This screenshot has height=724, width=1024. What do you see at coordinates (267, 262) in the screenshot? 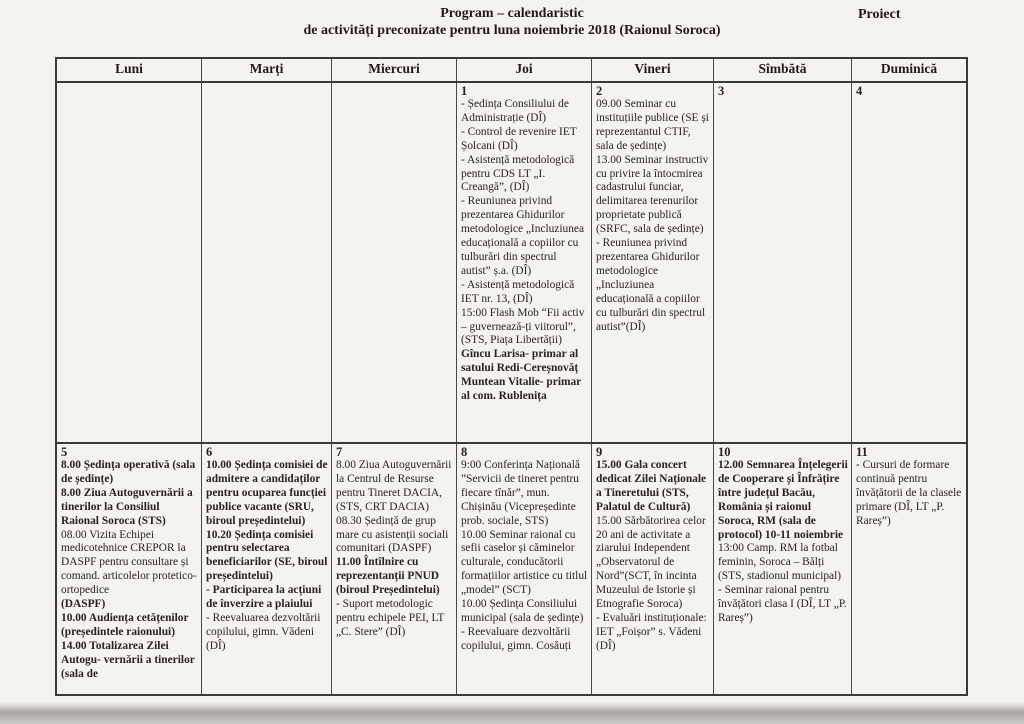
I see `cell-week1-marti` at bounding box center [267, 262].